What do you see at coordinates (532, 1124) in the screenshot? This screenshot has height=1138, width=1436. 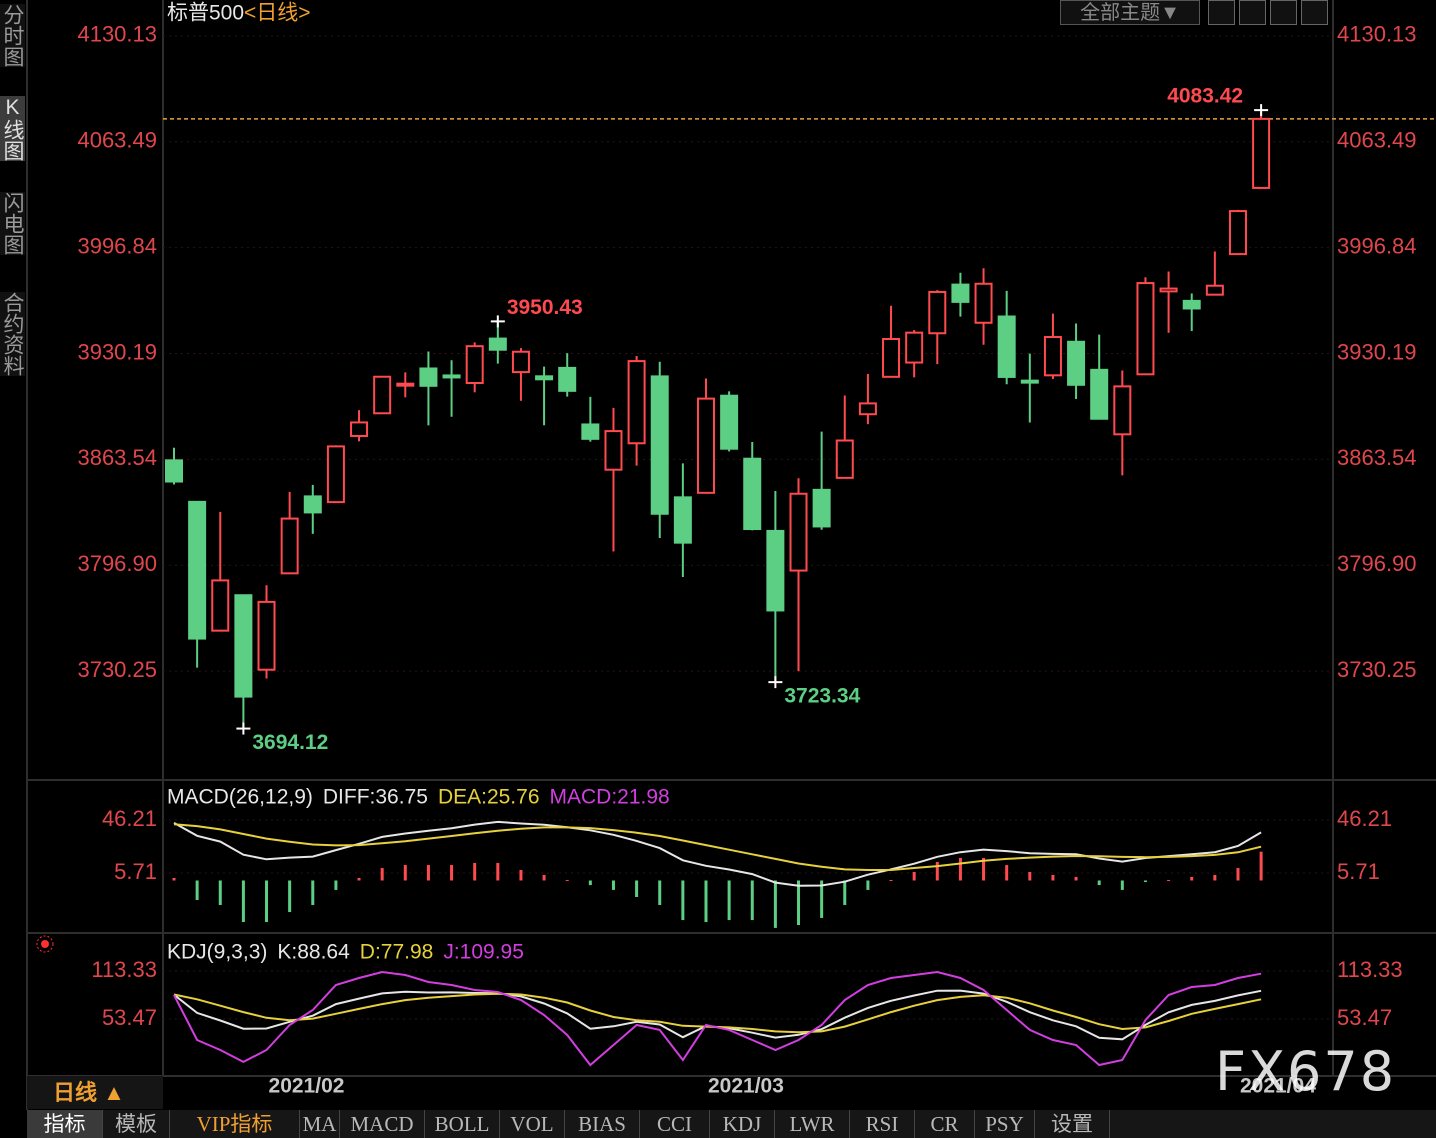 I see `bottom-tab: VOL` at bounding box center [532, 1124].